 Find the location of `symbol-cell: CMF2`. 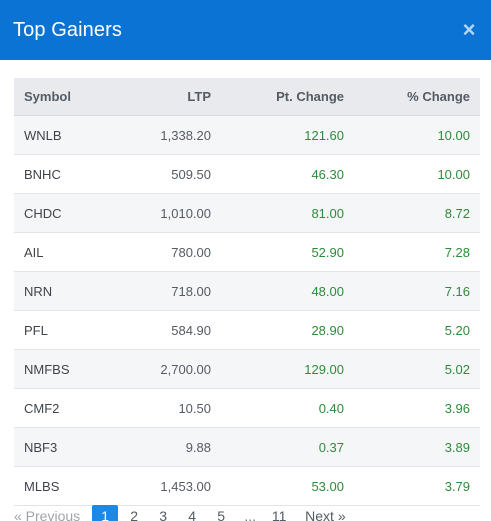

symbol-cell: CMF2 is located at coordinates (61, 408).